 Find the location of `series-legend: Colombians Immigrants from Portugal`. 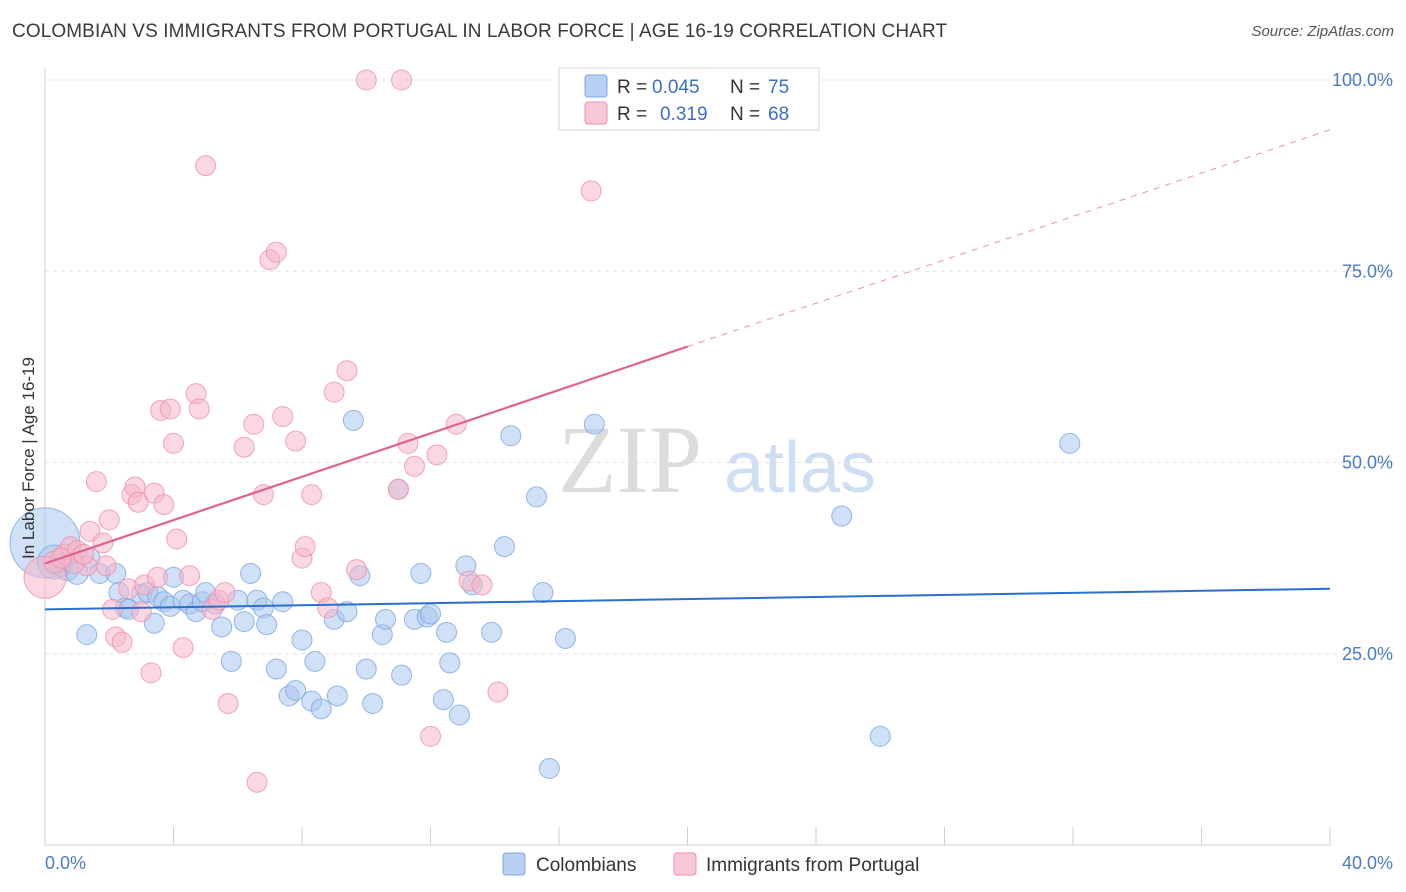

series-legend: Colombians Immigrants from Portugal is located at coordinates (710, 864).